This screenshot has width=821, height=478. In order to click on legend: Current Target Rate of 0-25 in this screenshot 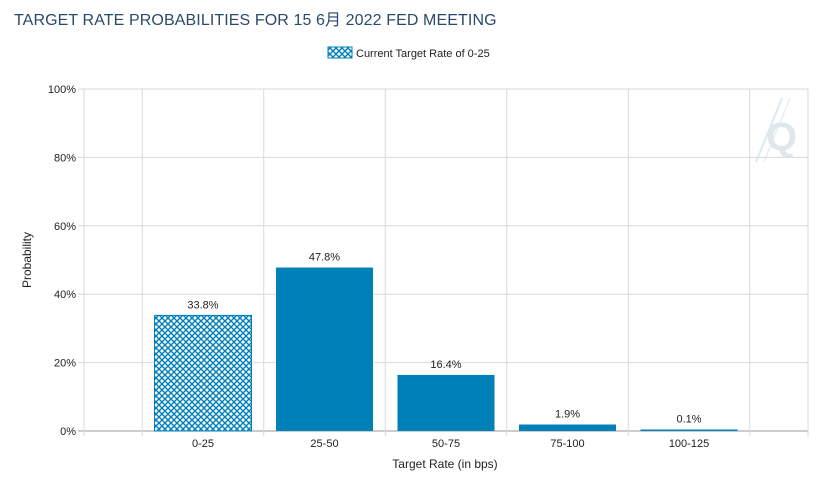, I will do `click(408, 53)`.